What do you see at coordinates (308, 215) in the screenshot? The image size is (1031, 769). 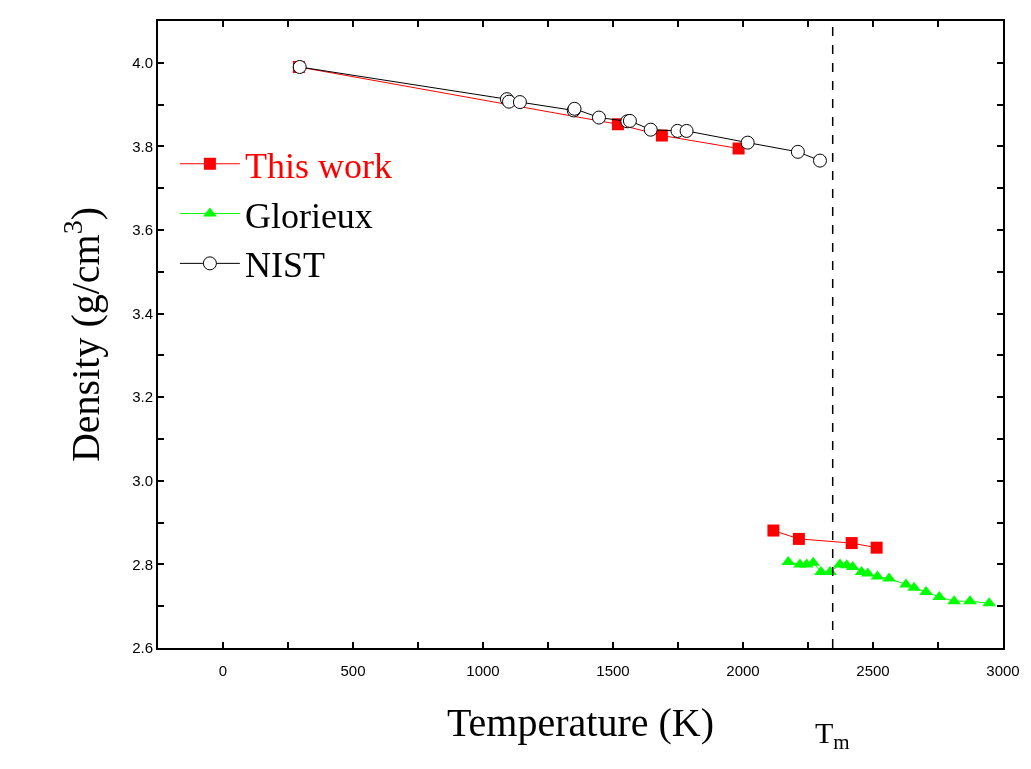 I see `legend-label: Glorieux` at bounding box center [308, 215].